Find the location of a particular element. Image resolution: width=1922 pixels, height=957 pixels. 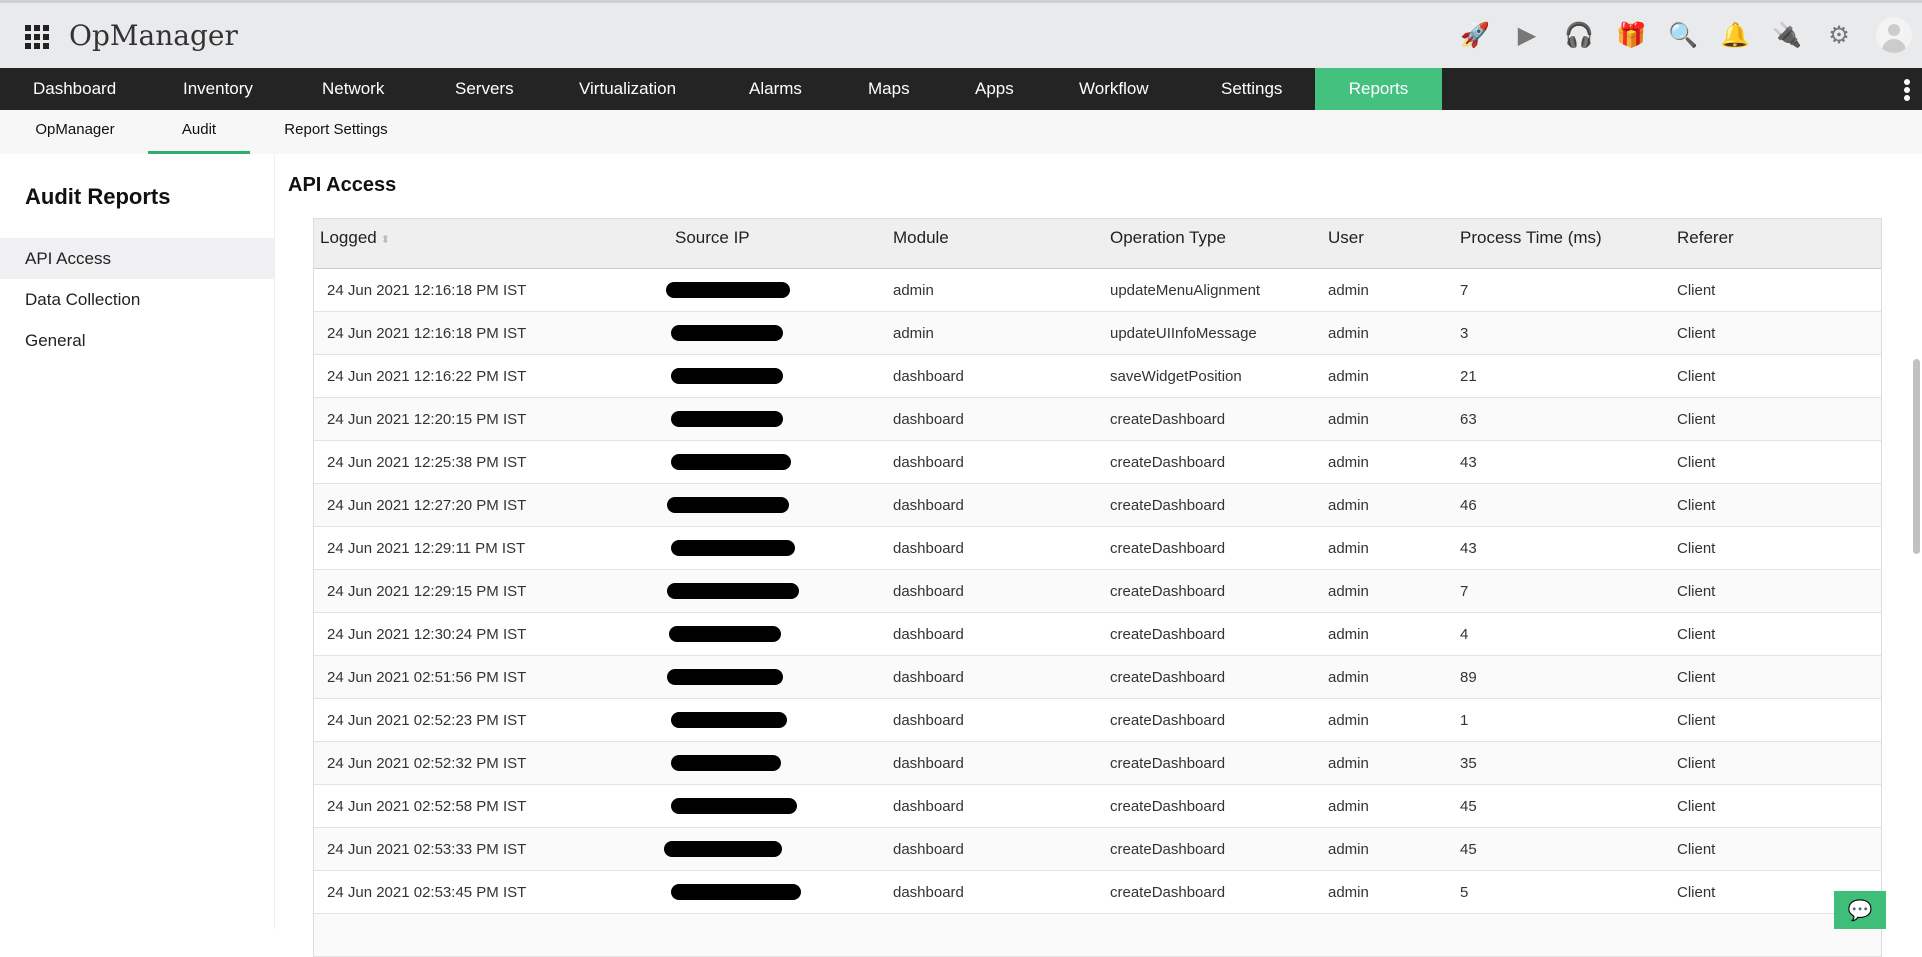

rocket-icon: 🚀 is located at coordinates (1475, 35).